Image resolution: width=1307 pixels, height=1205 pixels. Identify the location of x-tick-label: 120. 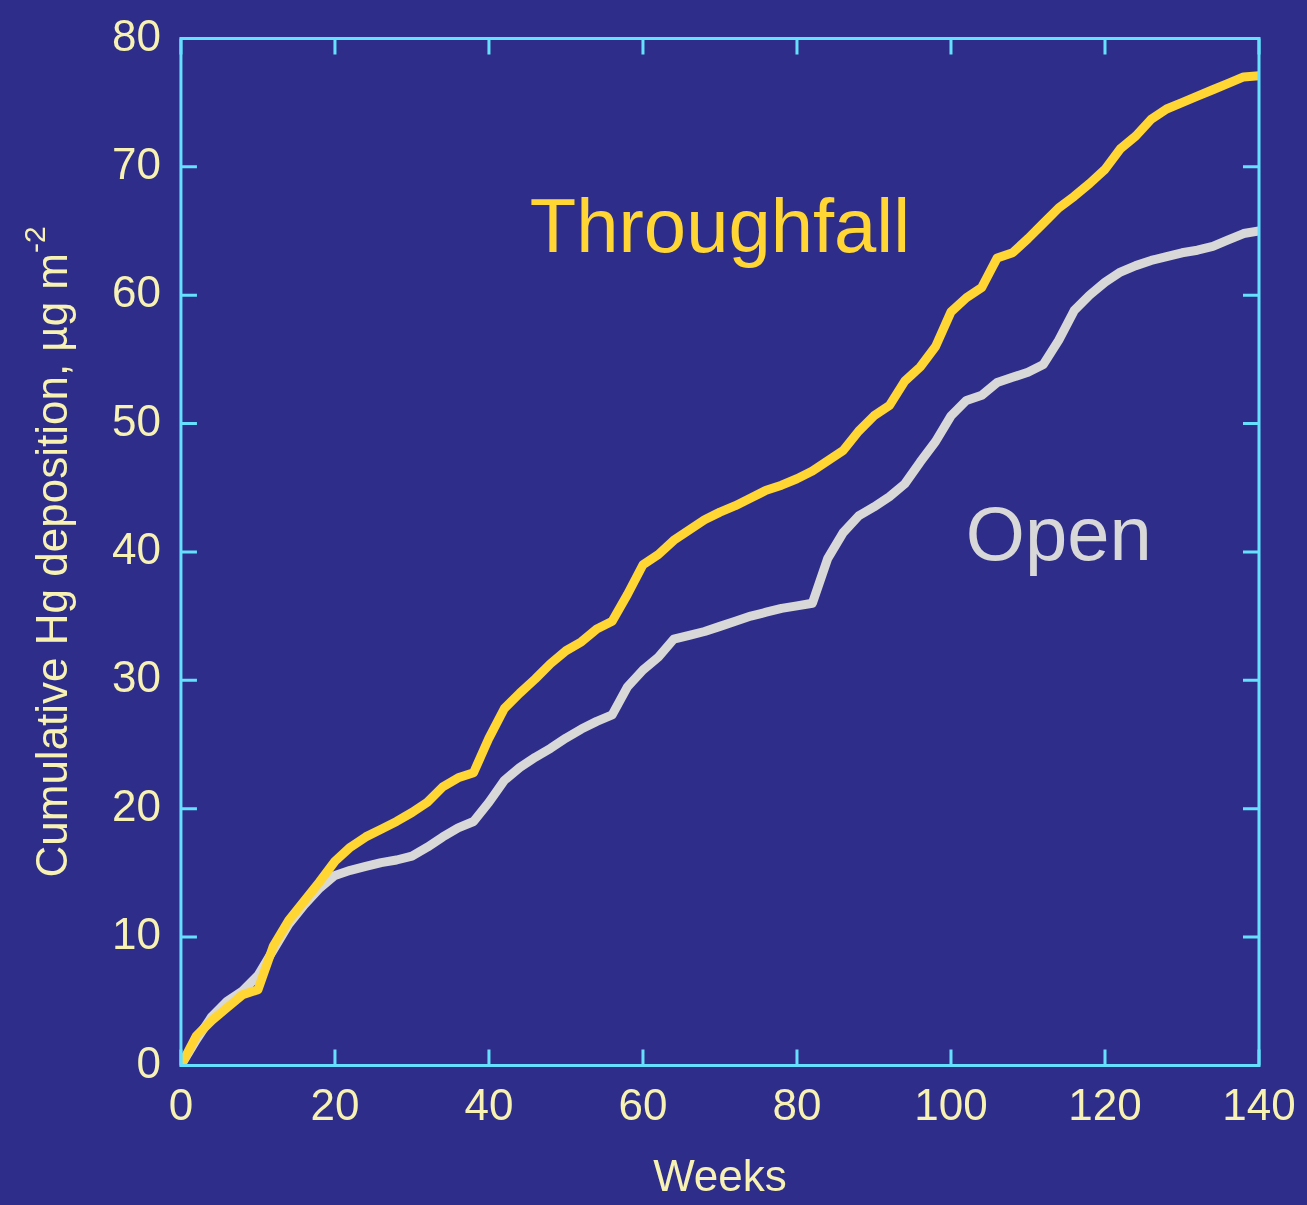
(1105, 1104).